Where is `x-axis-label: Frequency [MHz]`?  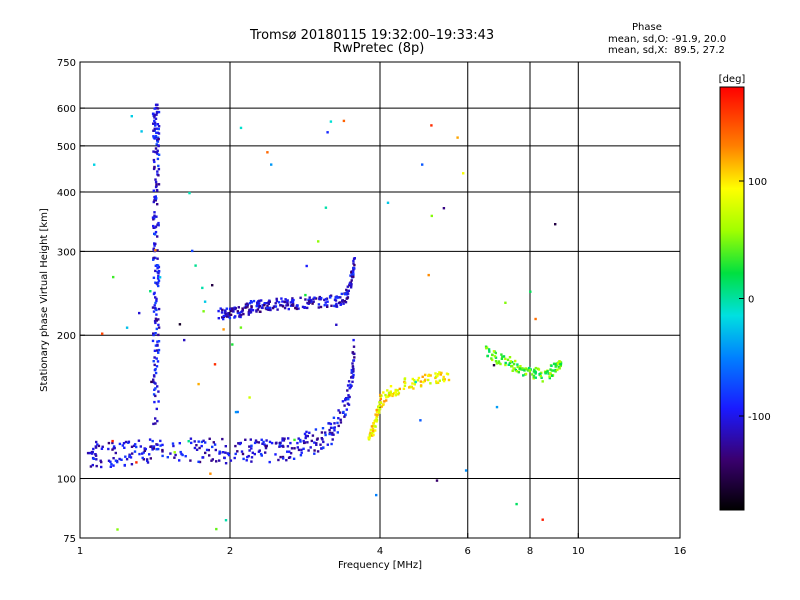 x-axis-label: Frequency [MHz] is located at coordinates (380, 565).